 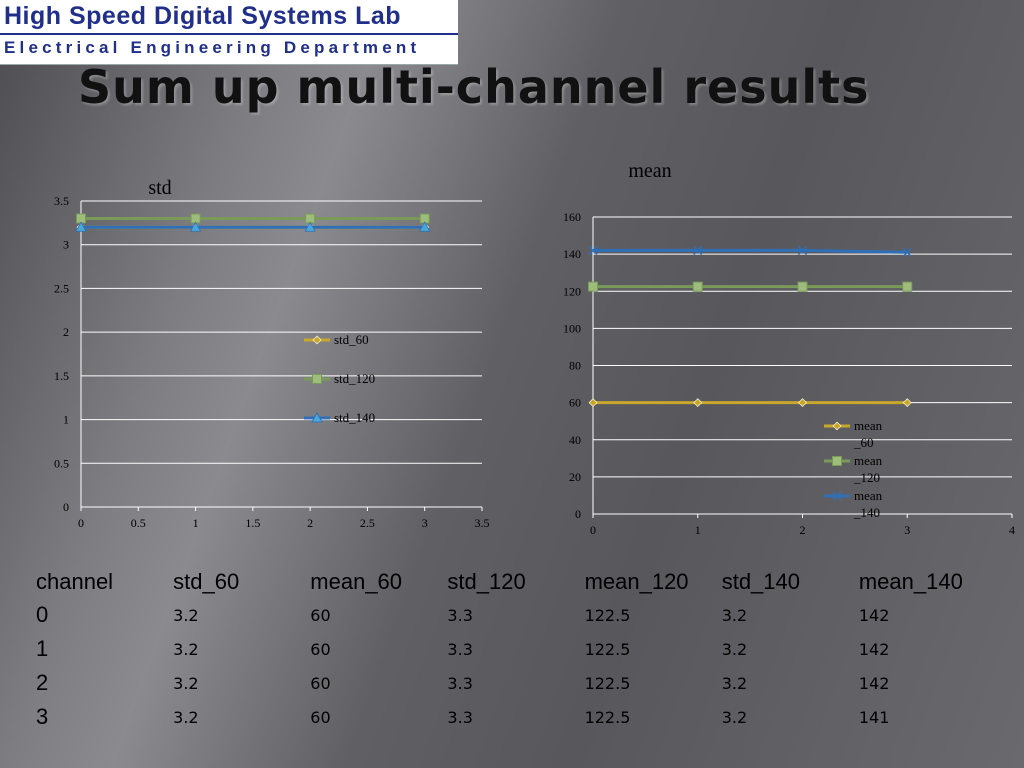 I want to click on table-cell: 2, so click(x=42, y=682).